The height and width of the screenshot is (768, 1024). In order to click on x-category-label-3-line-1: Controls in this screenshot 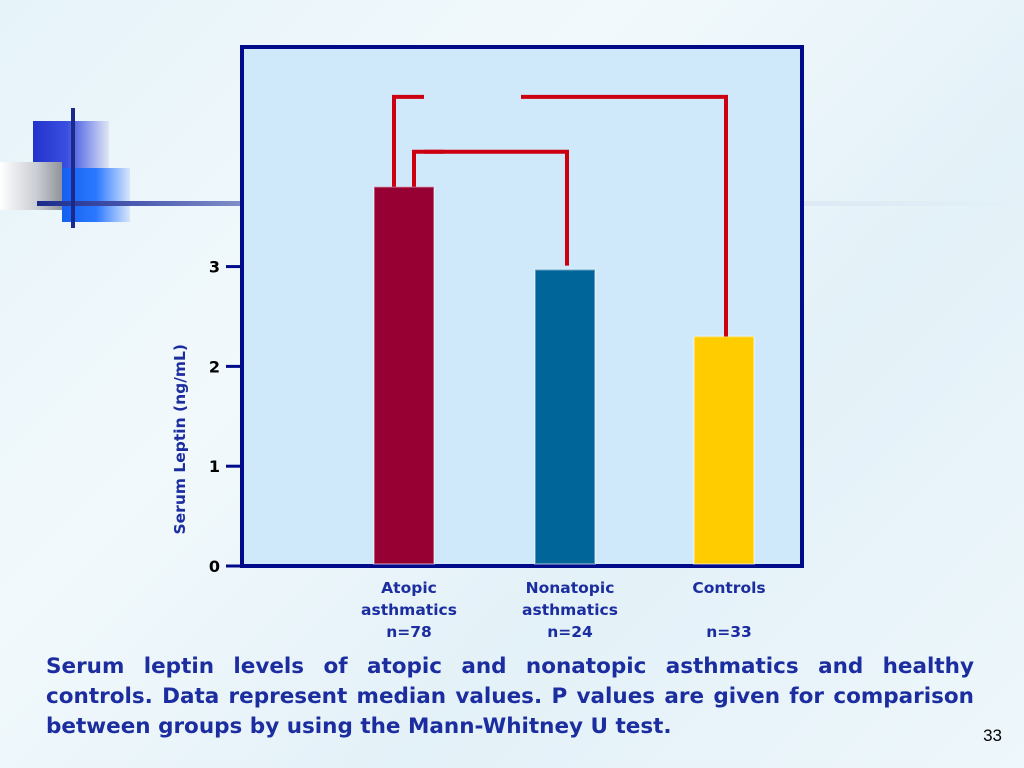, I will do `click(728, 588)`.